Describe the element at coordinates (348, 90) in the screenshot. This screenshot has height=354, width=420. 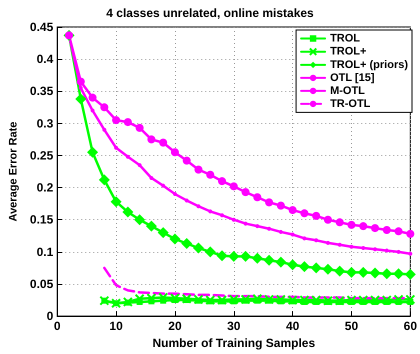
I see `legend-label: M-OTL` at that location.